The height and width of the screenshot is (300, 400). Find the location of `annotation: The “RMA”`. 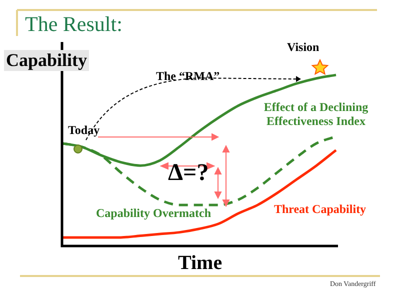

annotation: The “RMA” is located at coordinates (188, 76).